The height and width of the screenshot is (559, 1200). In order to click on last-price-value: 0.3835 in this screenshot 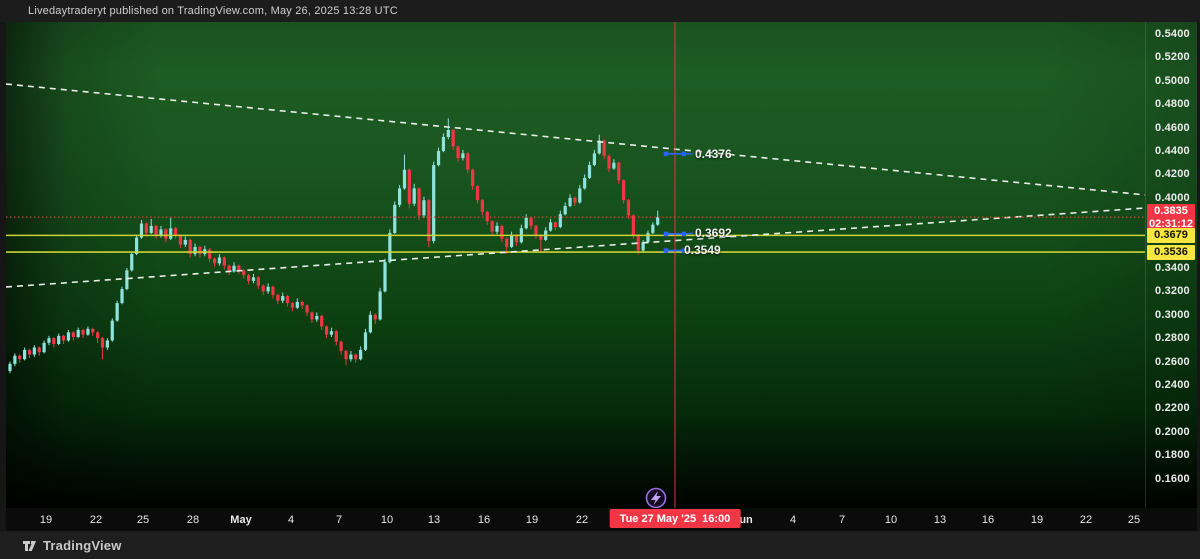, I will do `click(1171, 211)`.